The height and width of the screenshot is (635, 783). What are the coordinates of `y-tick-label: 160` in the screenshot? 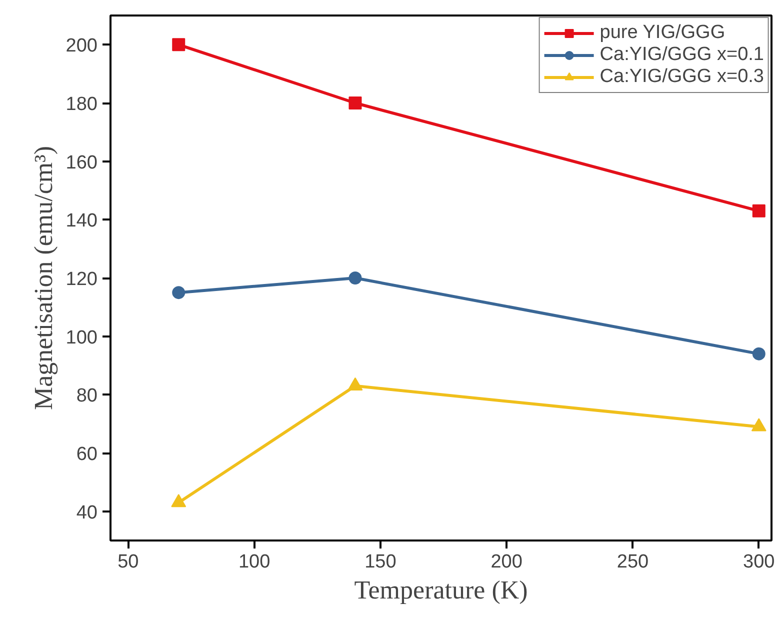 It's located at (82, 163).